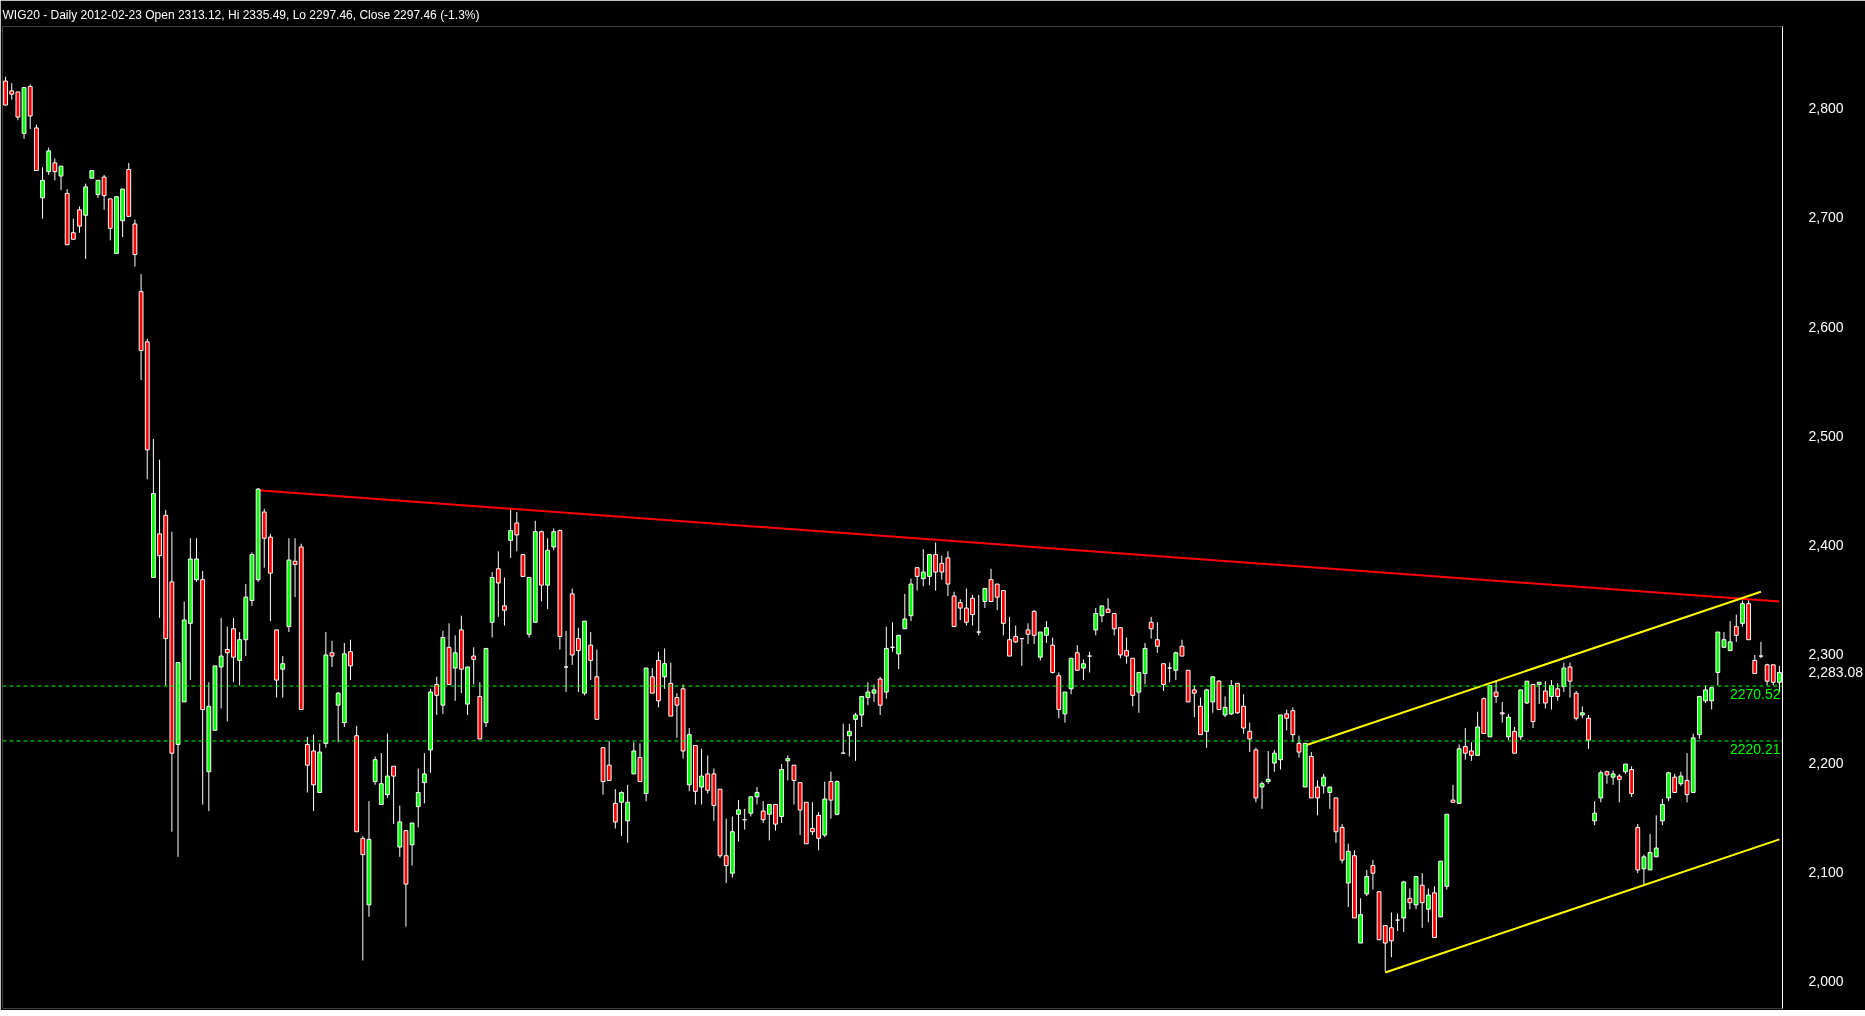 The width and height of the screenshot is (1865, 1016). Describe the element at coordinates (1826, 108) in the screenshot. I see `y-tick-label: 2,800` at that location.